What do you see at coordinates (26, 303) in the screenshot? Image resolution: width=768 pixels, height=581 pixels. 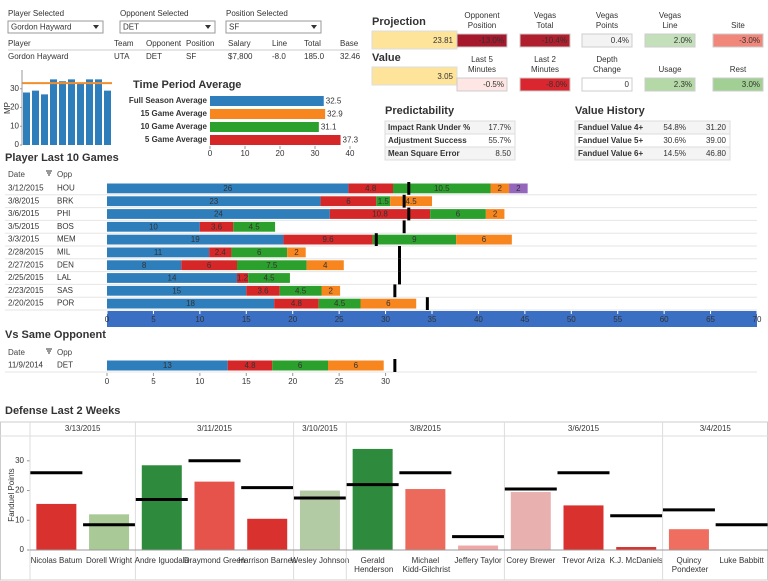 I see `date-label: 2/20/2015` at bounding box center [26, 303].